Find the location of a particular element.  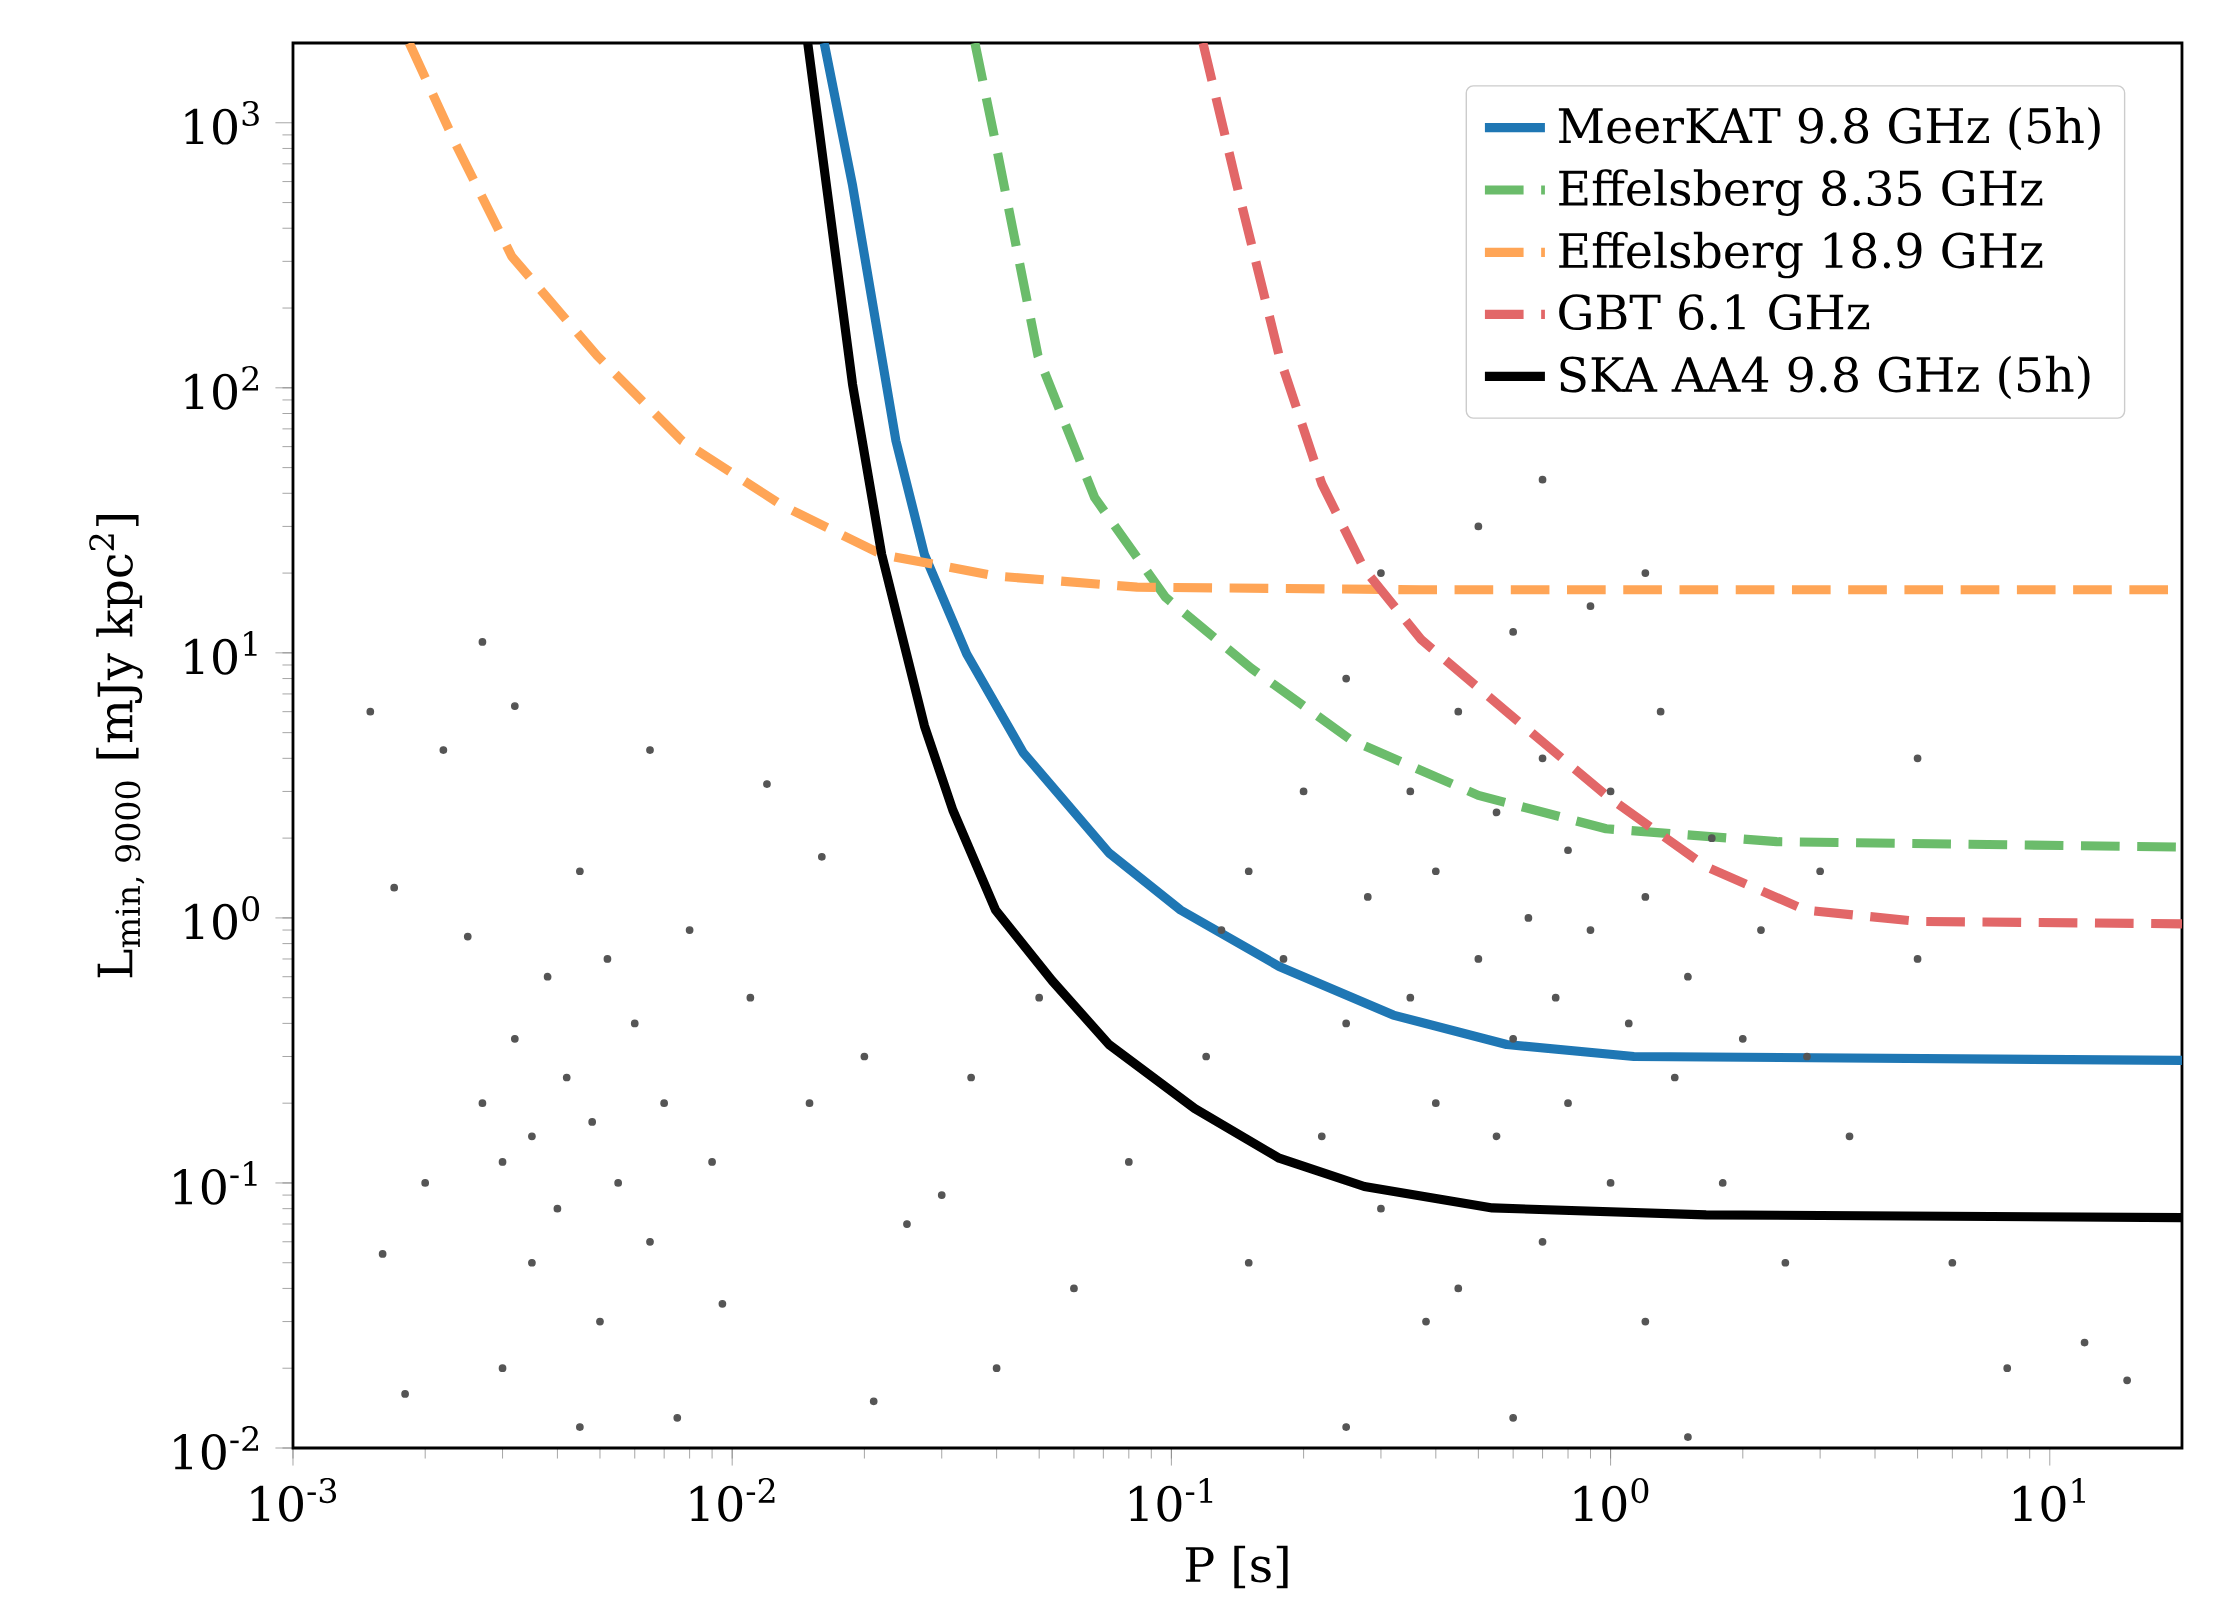

y-axis-title: L$_{min, 9000}$ [mJy kpc$^{2}$] is located at coordinates (117, 746).